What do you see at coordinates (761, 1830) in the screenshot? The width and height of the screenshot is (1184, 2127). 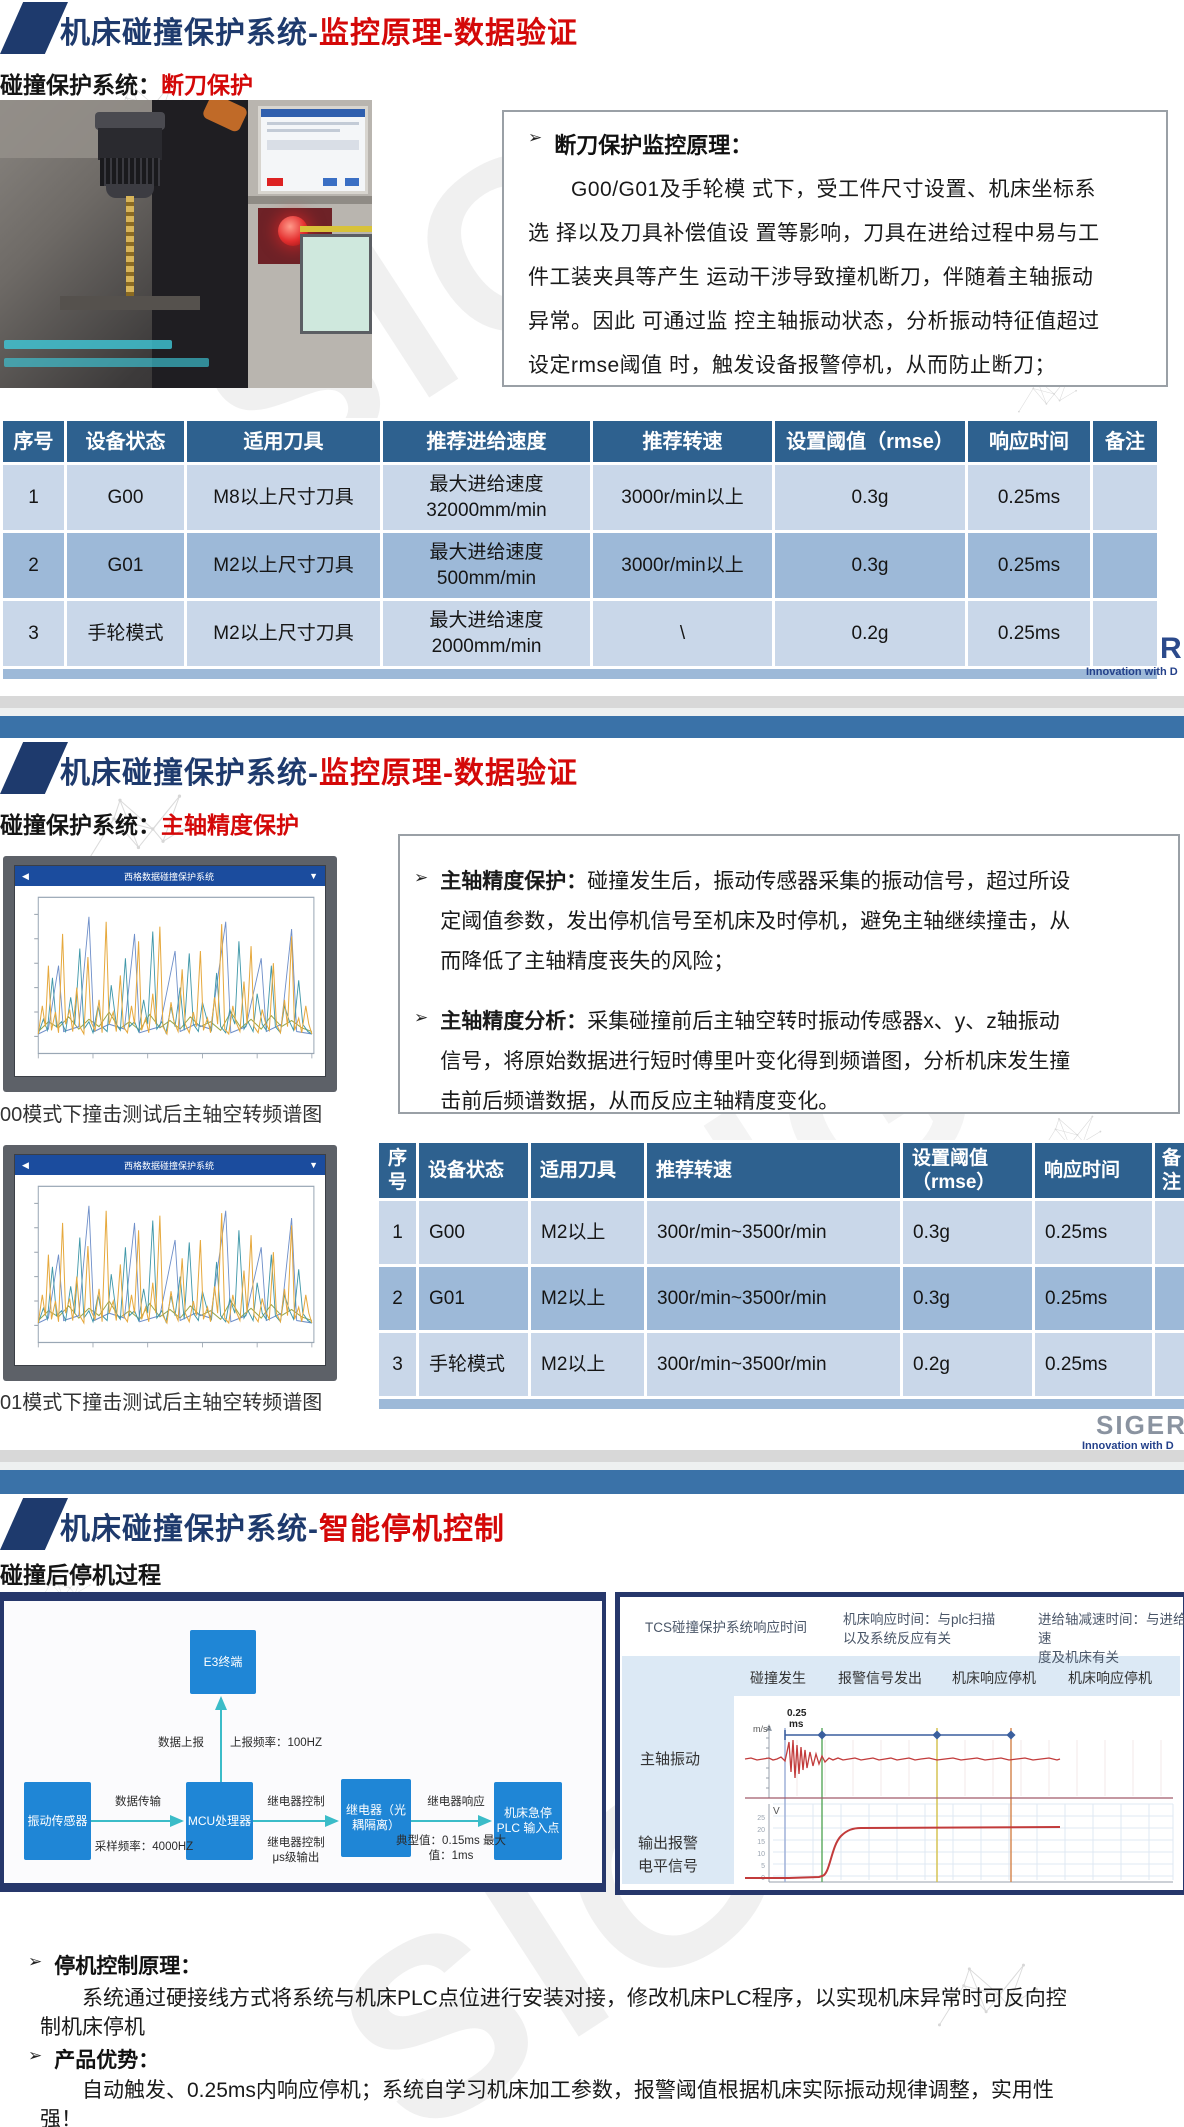 I see `v-tick: 20` at bounding box center [761, 1830].